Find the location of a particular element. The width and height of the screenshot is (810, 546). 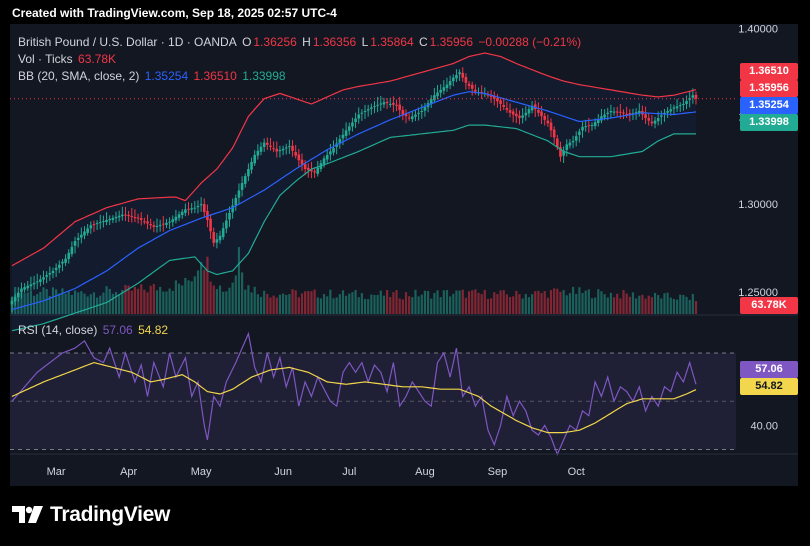

legend-bb-label: BB (20, SMA, close, 2) is located at coordinates (79, 76).